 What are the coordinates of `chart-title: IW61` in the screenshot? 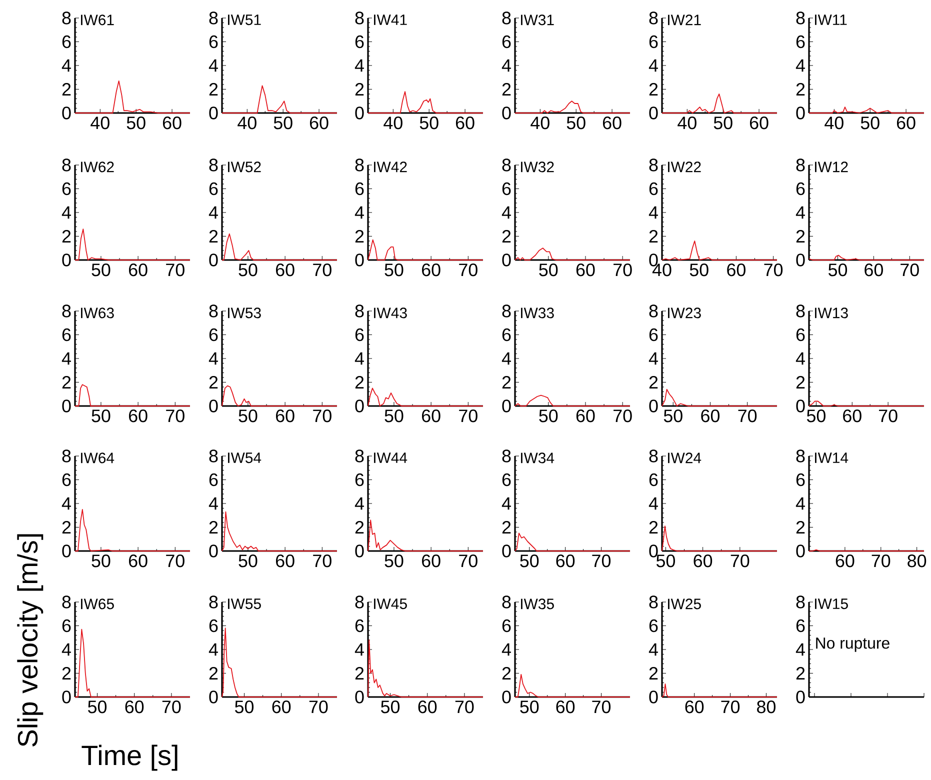 It's located at (97, 20).